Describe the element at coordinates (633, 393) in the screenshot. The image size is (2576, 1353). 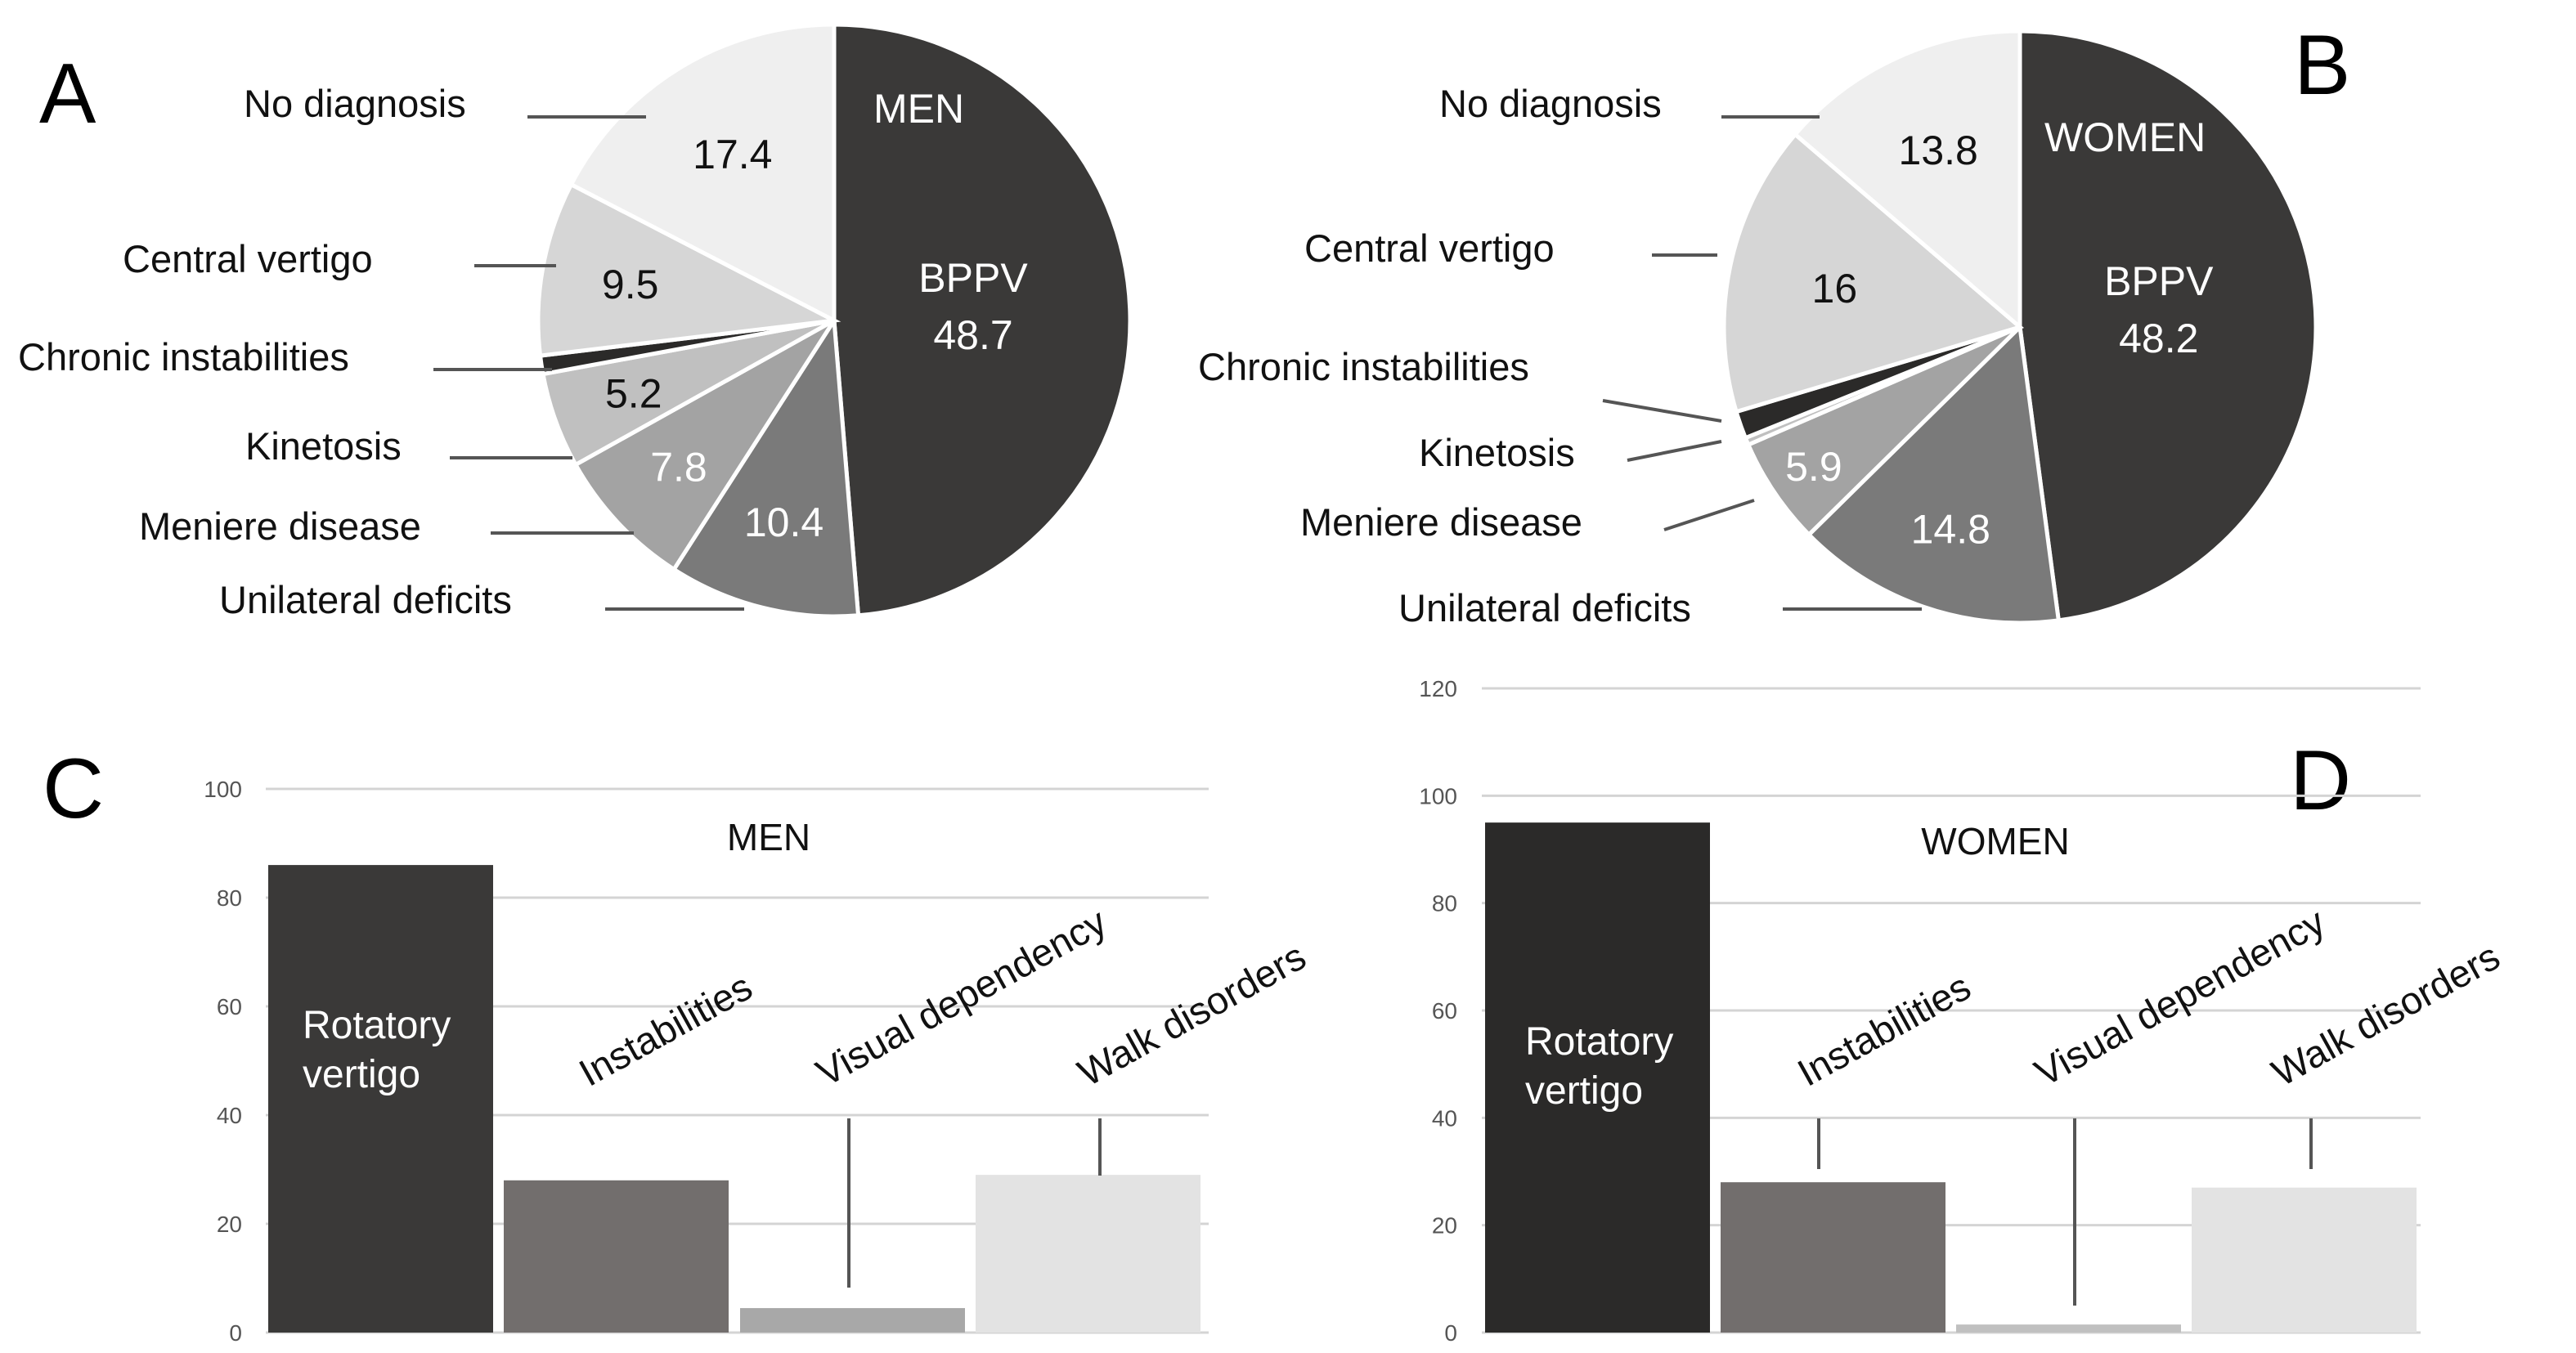
I see `slice-value-label-kinetosis: 5.2` at that location.